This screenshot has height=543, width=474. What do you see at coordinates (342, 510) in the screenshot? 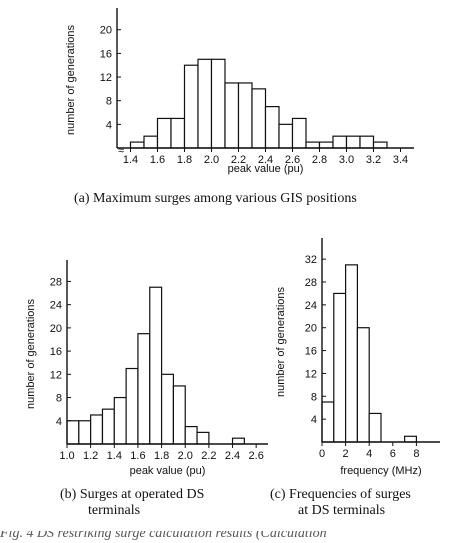
I see `caption-panel-c-line2: at DS terminals` at bounding box center [342, 510].